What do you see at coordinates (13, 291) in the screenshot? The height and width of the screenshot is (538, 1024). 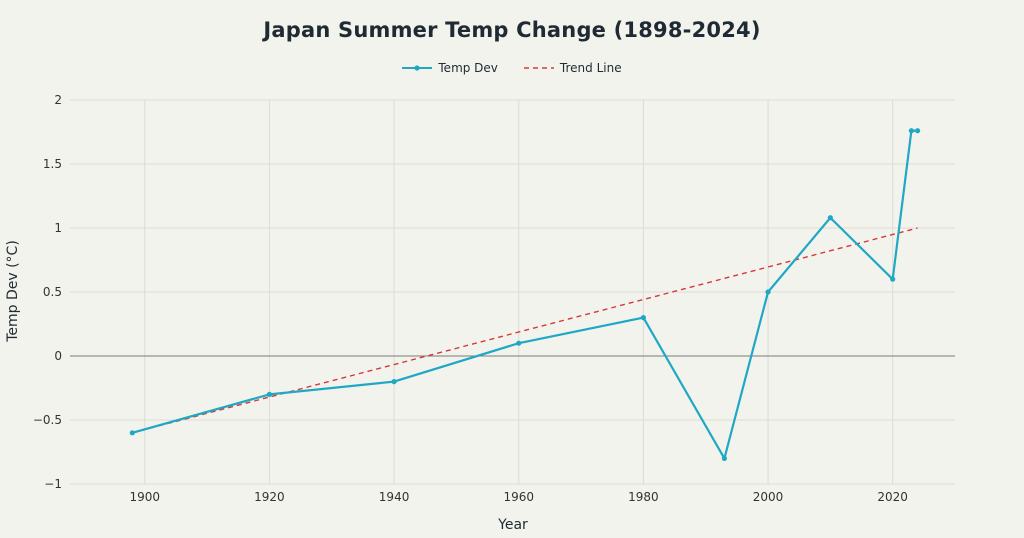 I see `y-axis-title: Temp Dev (°C)` at bounding box center [13, 291].